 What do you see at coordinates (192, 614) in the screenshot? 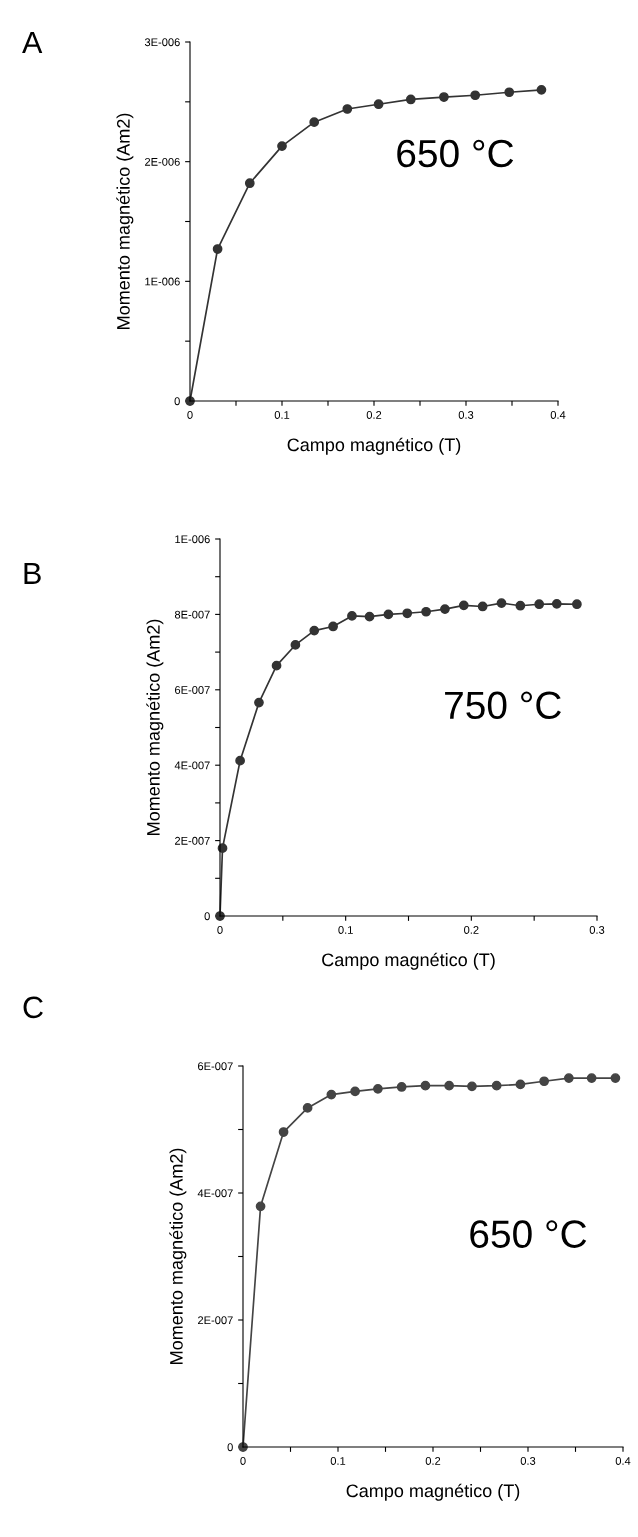
I see `y-tick-label: 8E-007` at bounding box center [192, 614].